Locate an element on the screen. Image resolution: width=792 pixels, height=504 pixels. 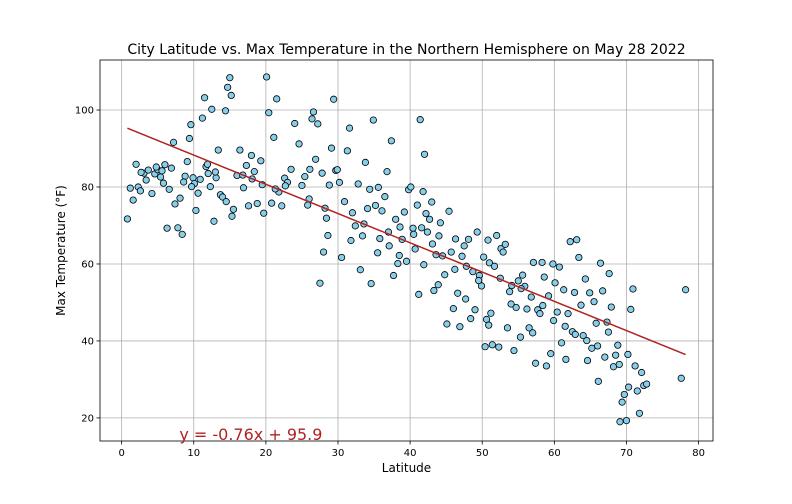
y-tick-label: 80 is located at coordinates (87, 188).